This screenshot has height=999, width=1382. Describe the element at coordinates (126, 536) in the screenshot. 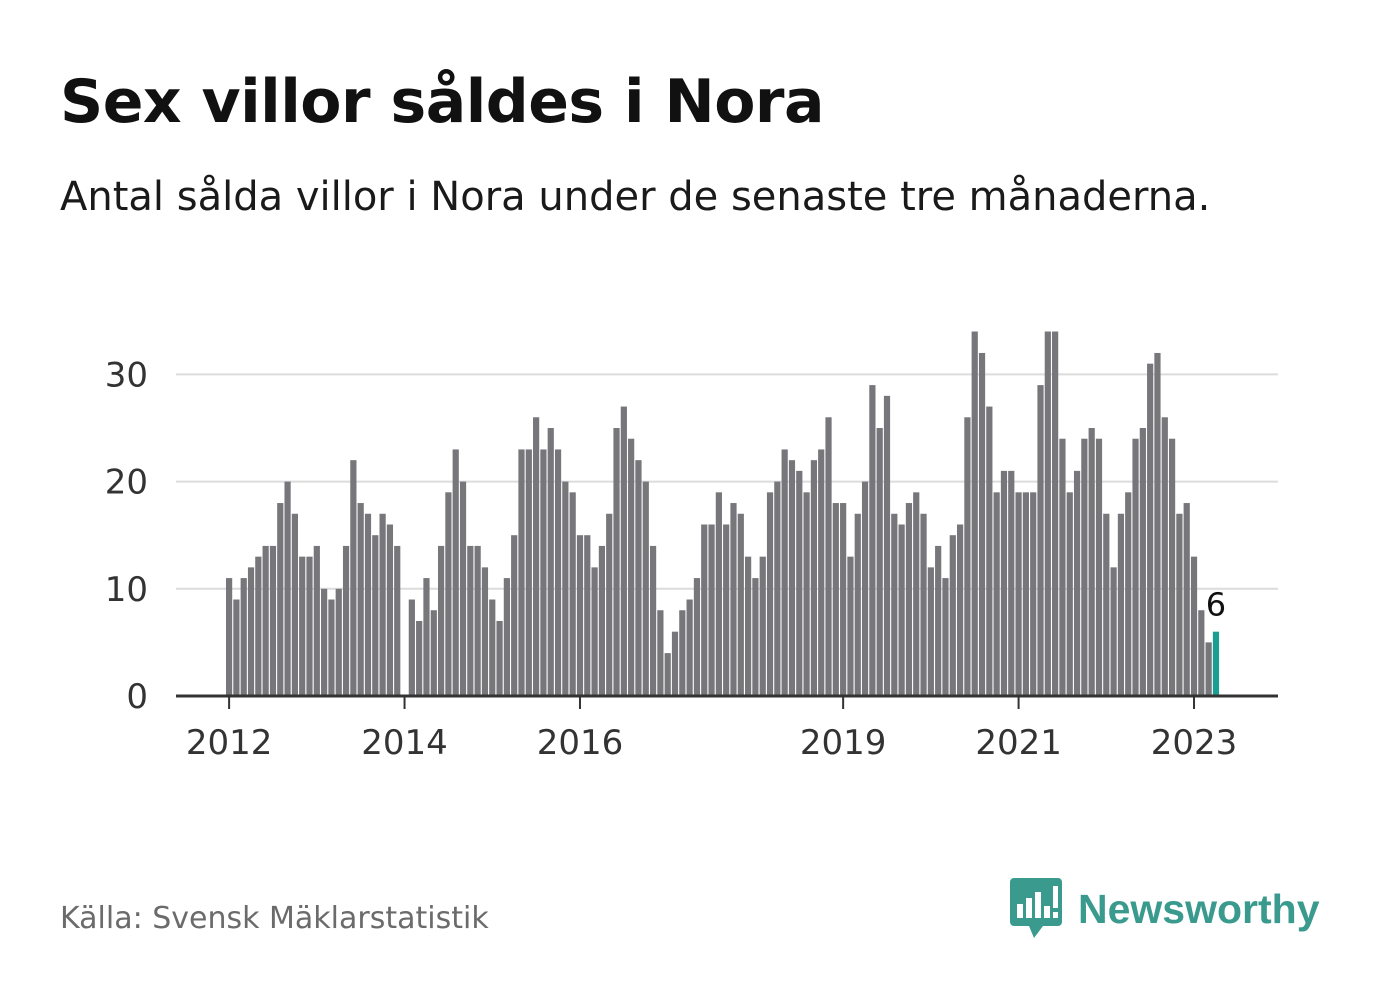

I see `y-axis-labels: 0 10 20 30` at that location.